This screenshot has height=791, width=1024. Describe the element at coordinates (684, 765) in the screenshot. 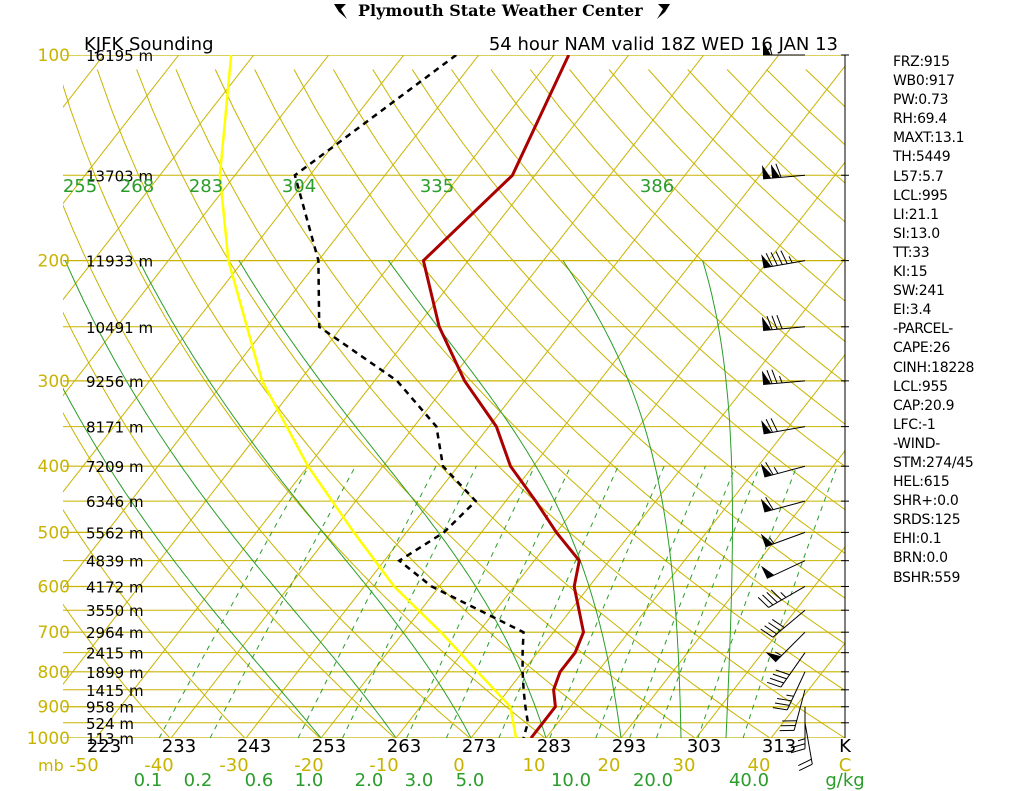

I see `temperature-tick-label: 30` at that location.